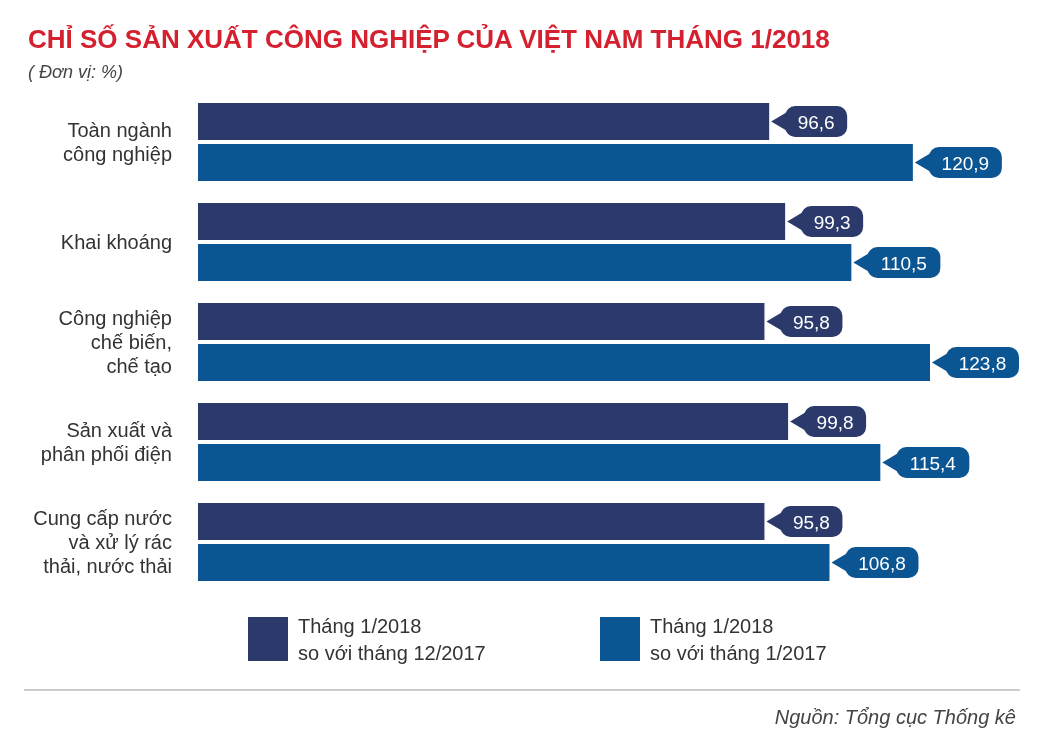 The image size is (1040, 737). I want to click on y-tick-label: Toàn ngành công nghiệp, so click(117, 142).